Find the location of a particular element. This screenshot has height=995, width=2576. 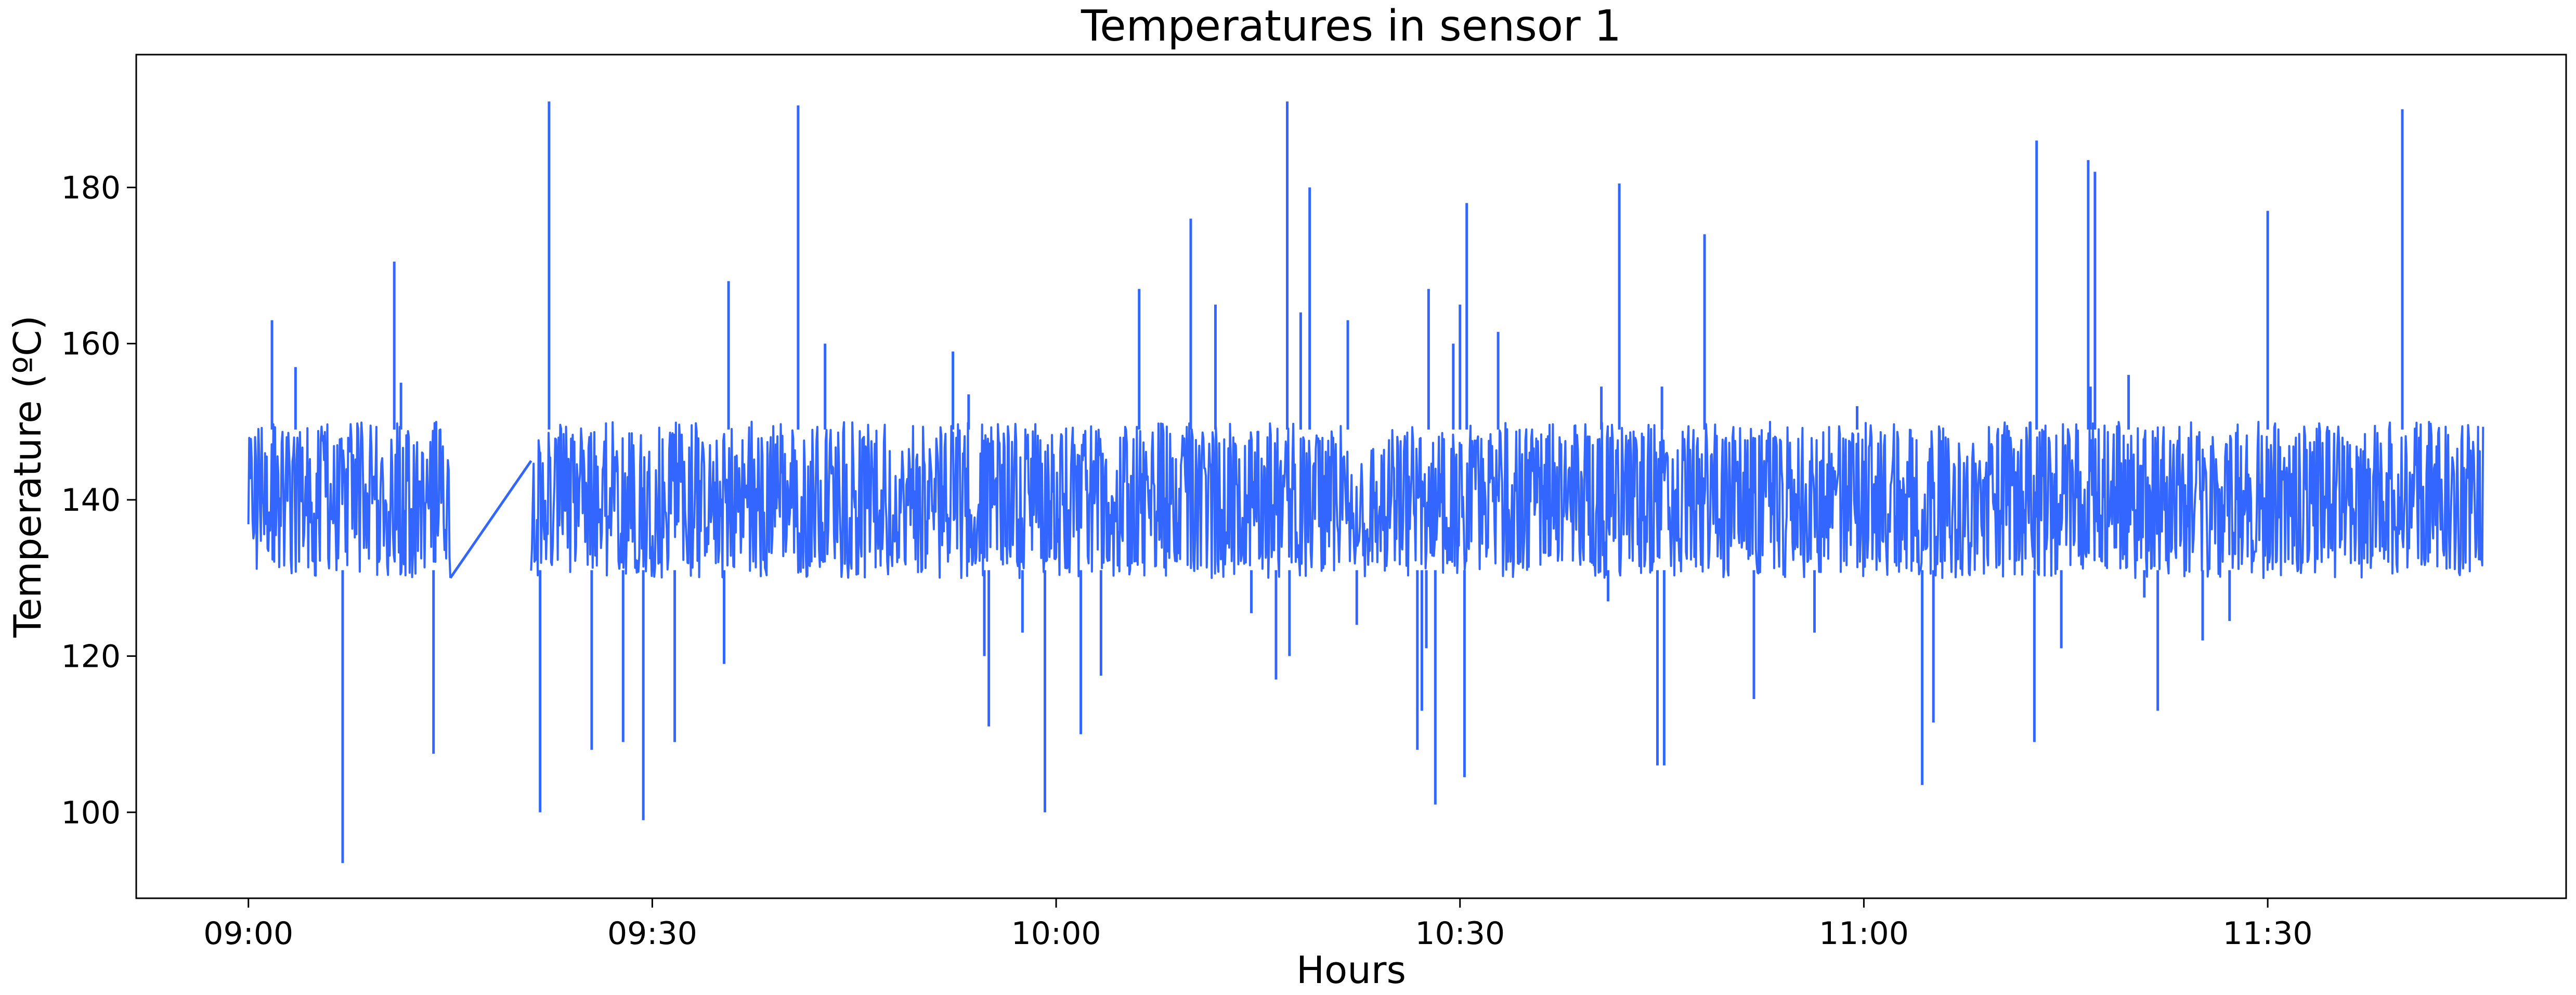

x-tick-label: 10:00 is located at coordinates (1056, 933).